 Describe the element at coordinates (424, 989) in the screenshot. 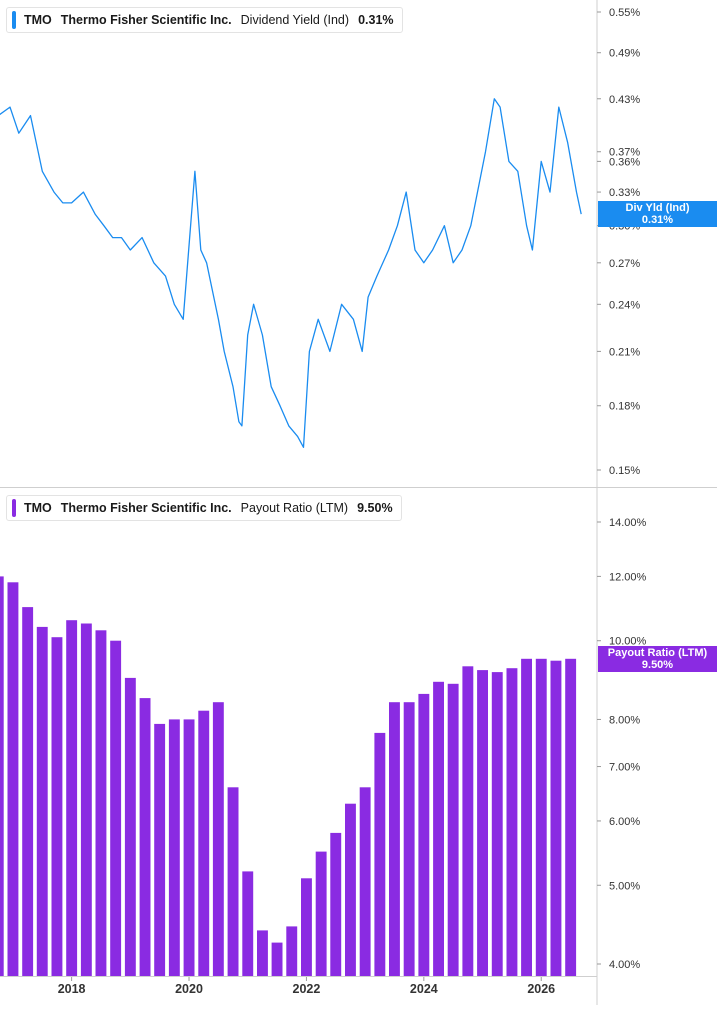

I see `x-tick-label: 2024` at that location.